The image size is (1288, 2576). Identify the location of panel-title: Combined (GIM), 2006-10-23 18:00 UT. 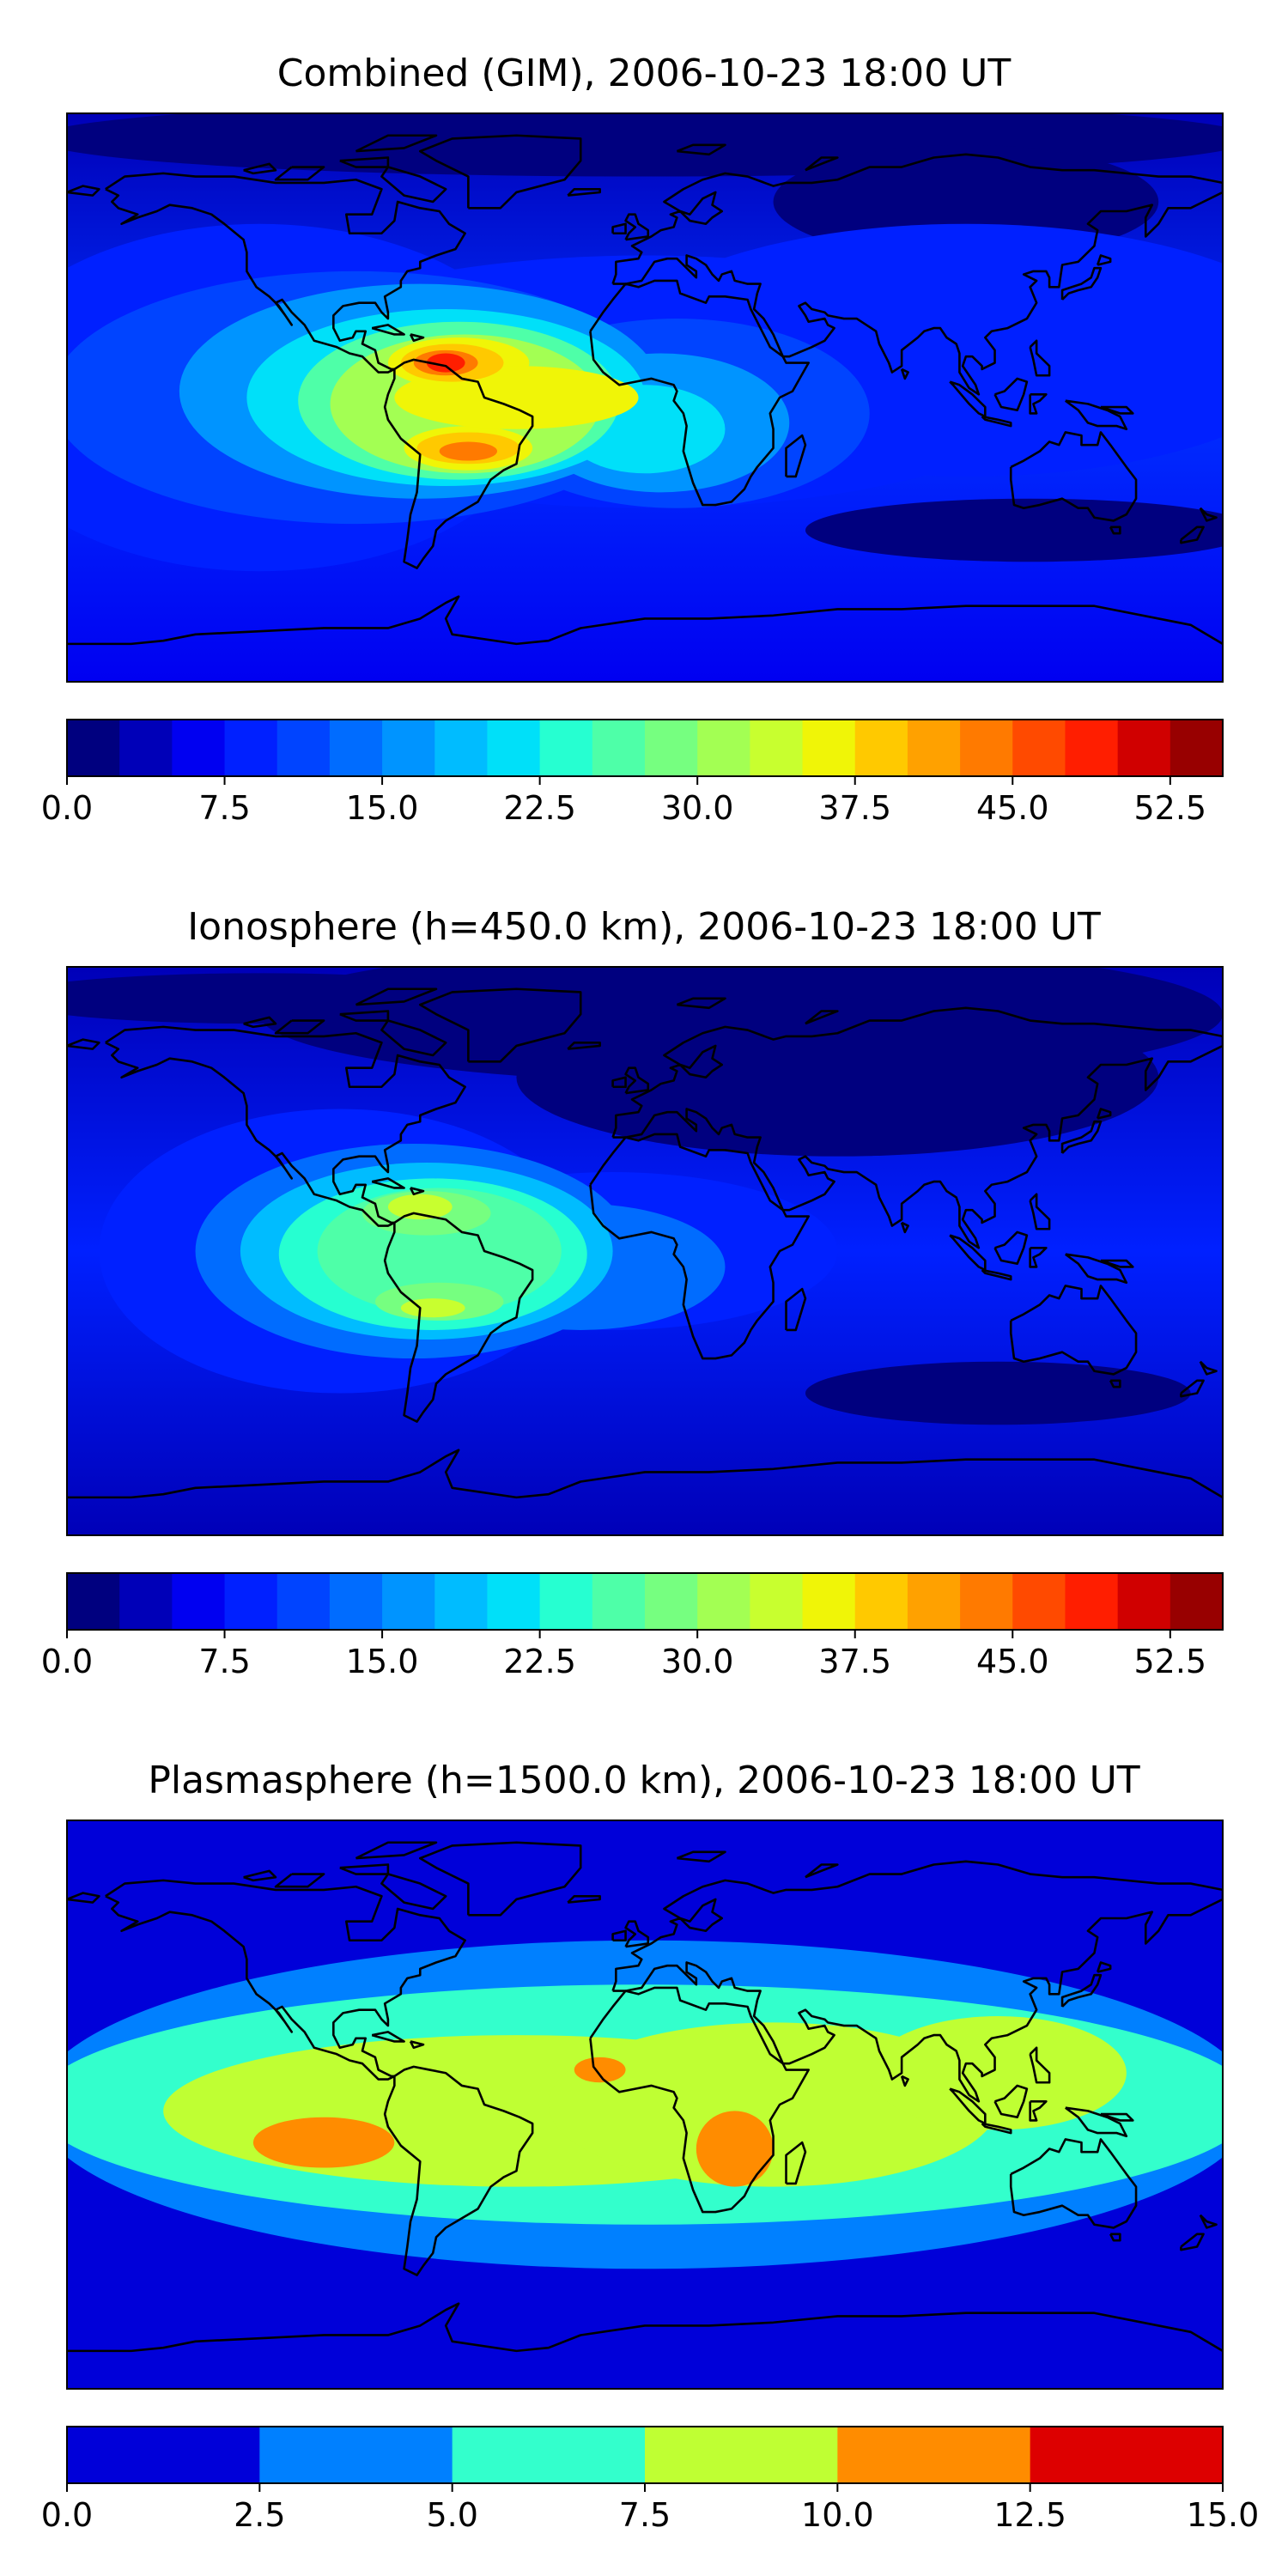
(644, 74).